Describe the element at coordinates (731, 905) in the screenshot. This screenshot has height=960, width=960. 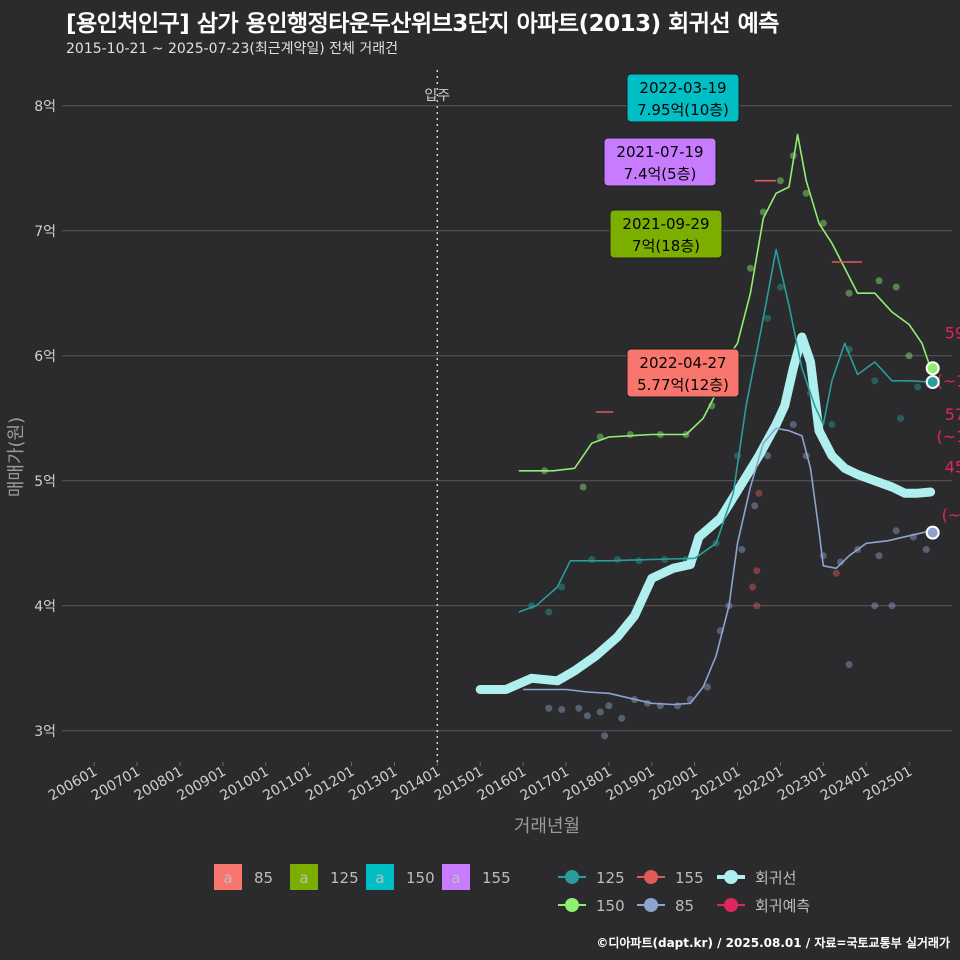
I see `legend-dot-회귀예측` at that location.